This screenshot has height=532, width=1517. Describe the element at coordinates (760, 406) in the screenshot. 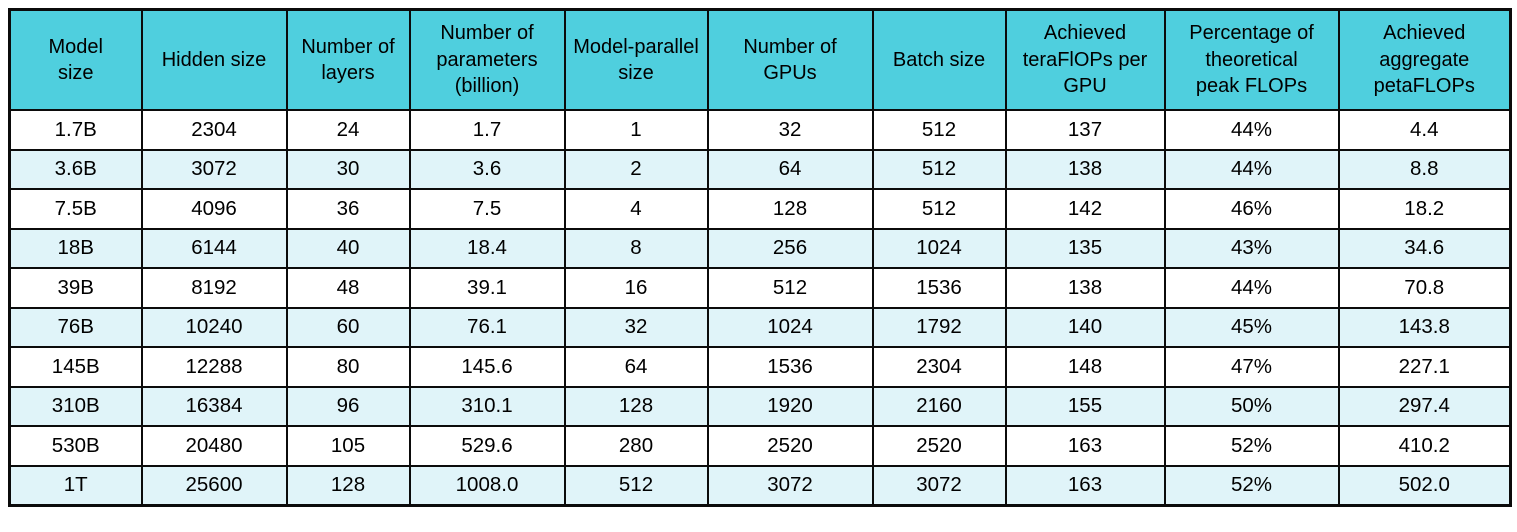

I see `table-row: 310B 16384 96 310.1 128 1920 2160 155 50% 297.4` at that location.